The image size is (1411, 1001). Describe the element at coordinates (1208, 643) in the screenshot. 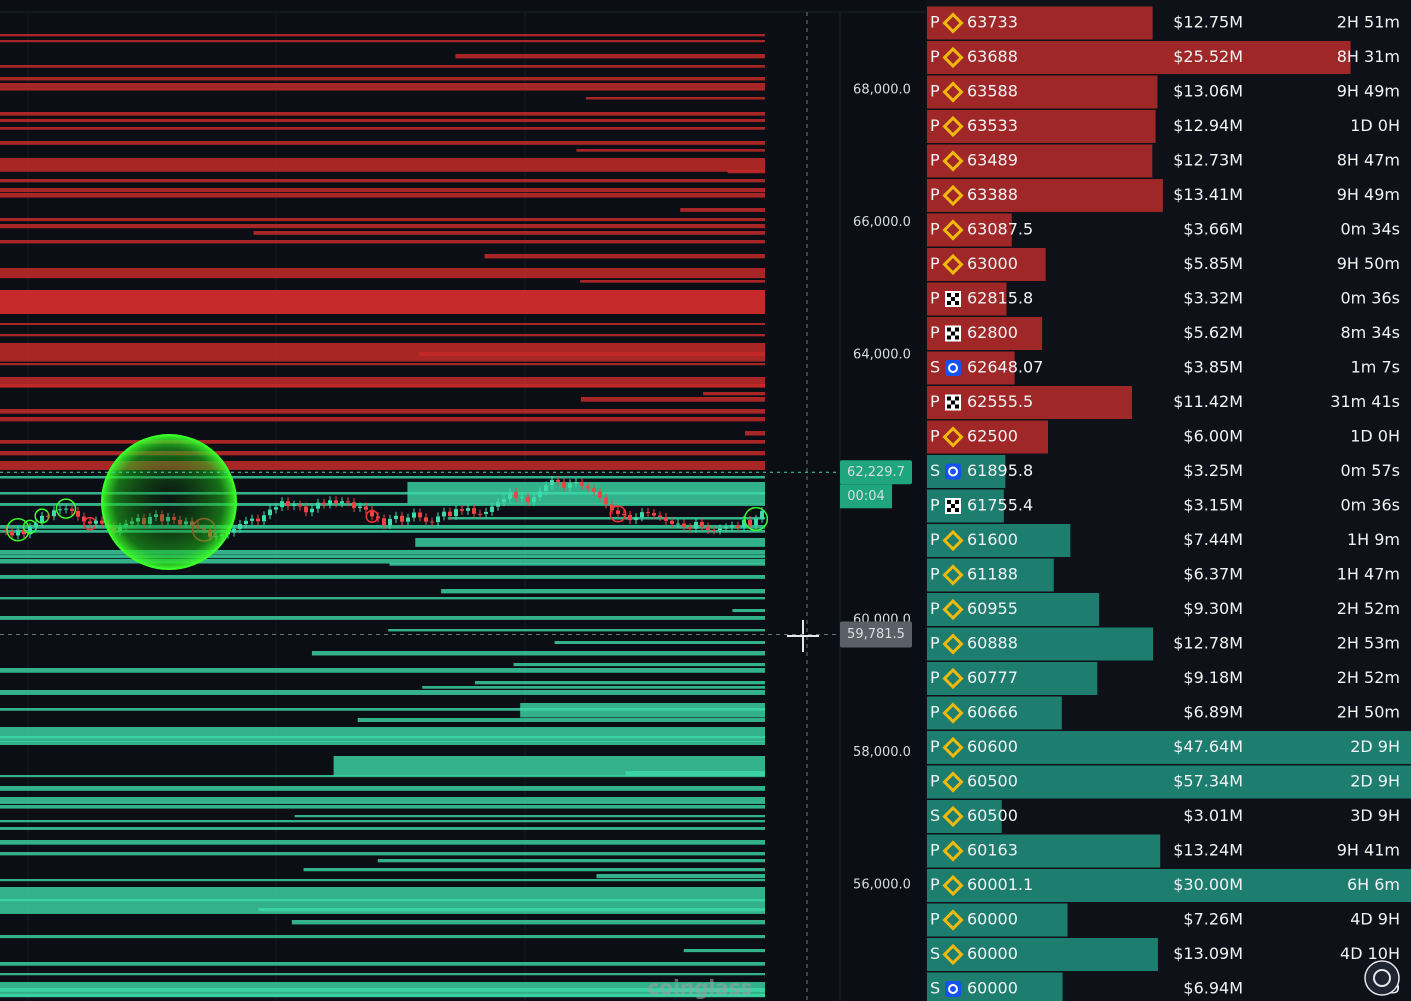

I see `amount: $12.78M` at that location.